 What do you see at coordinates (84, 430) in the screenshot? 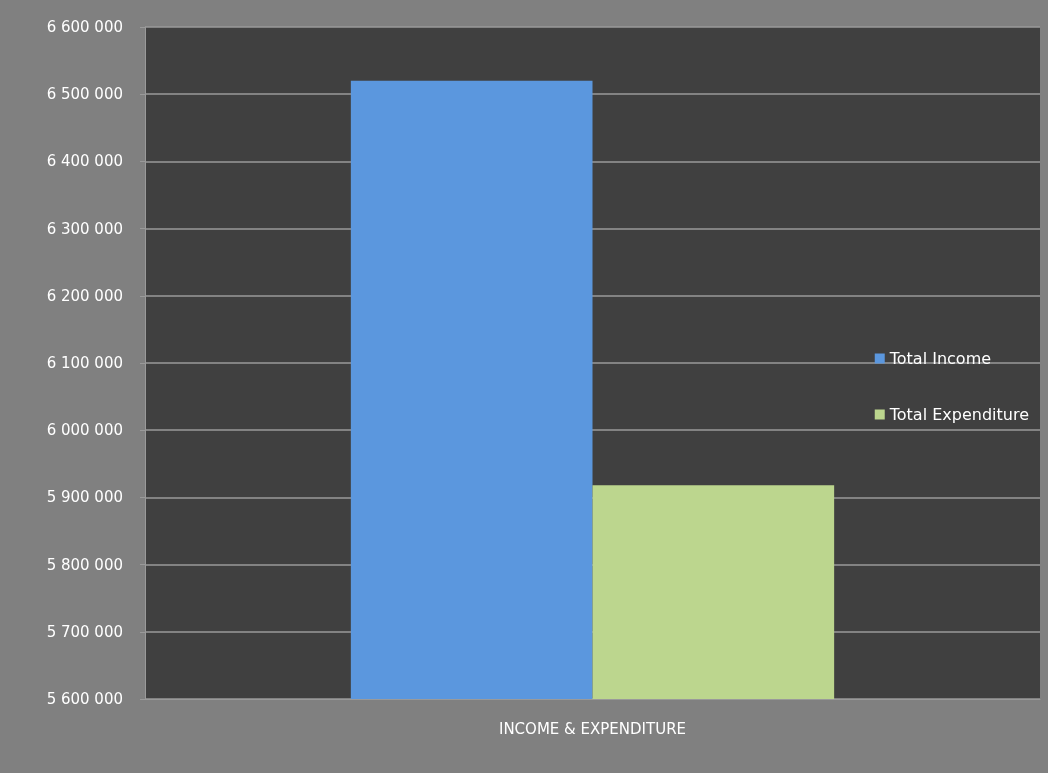
I see `y-tick-label: 6 000 000` at bounding box center [84, 430].